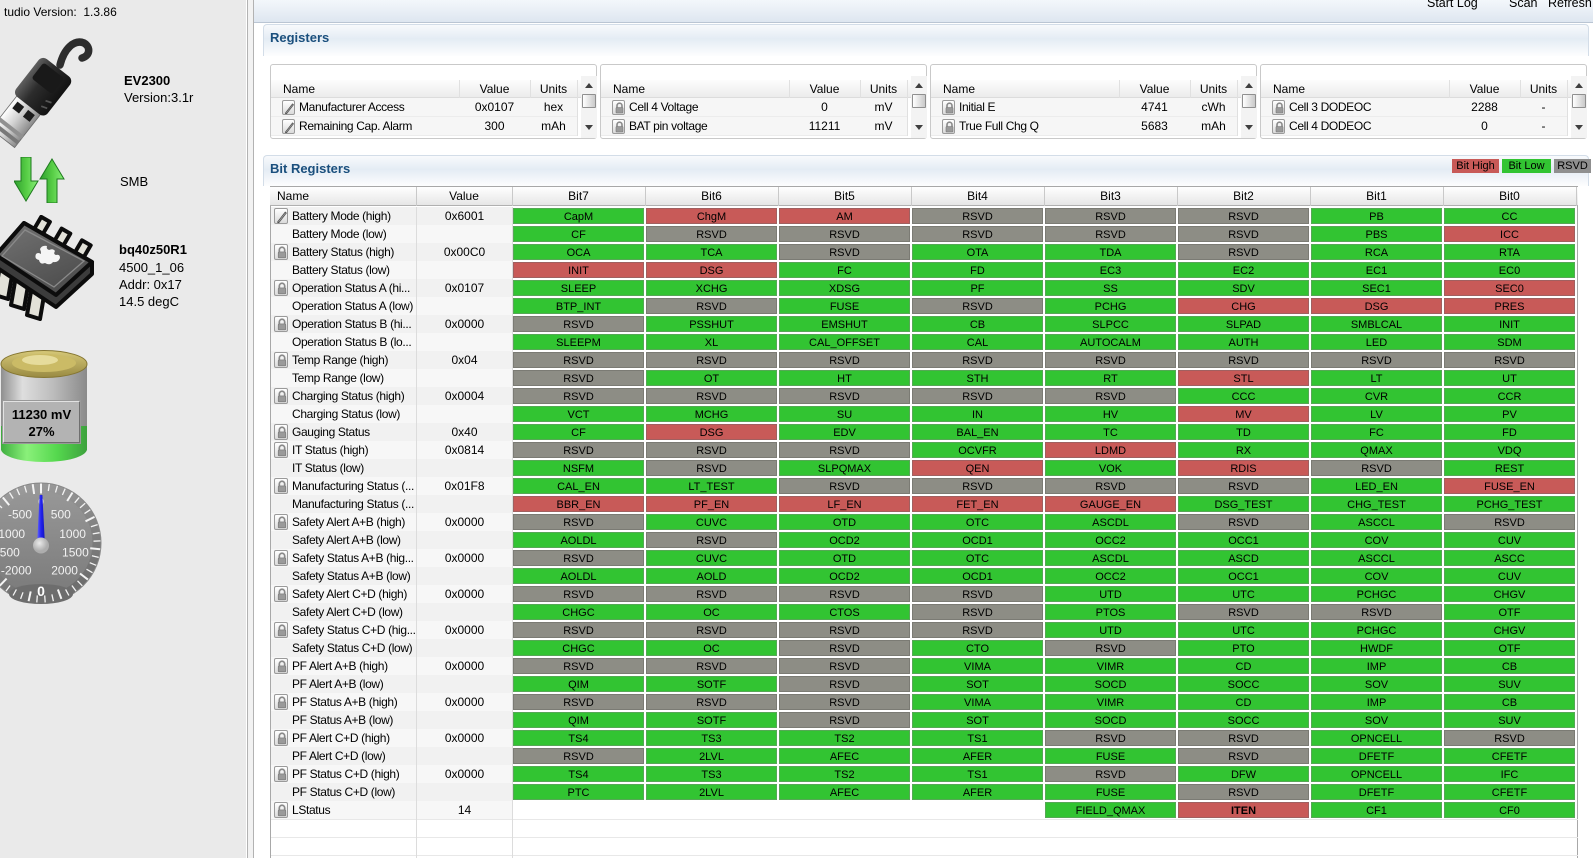  What do you see at coordinates (10, 553) in the screenshot?
I see `svg-text: -1500` at bounding box center [10, 553].